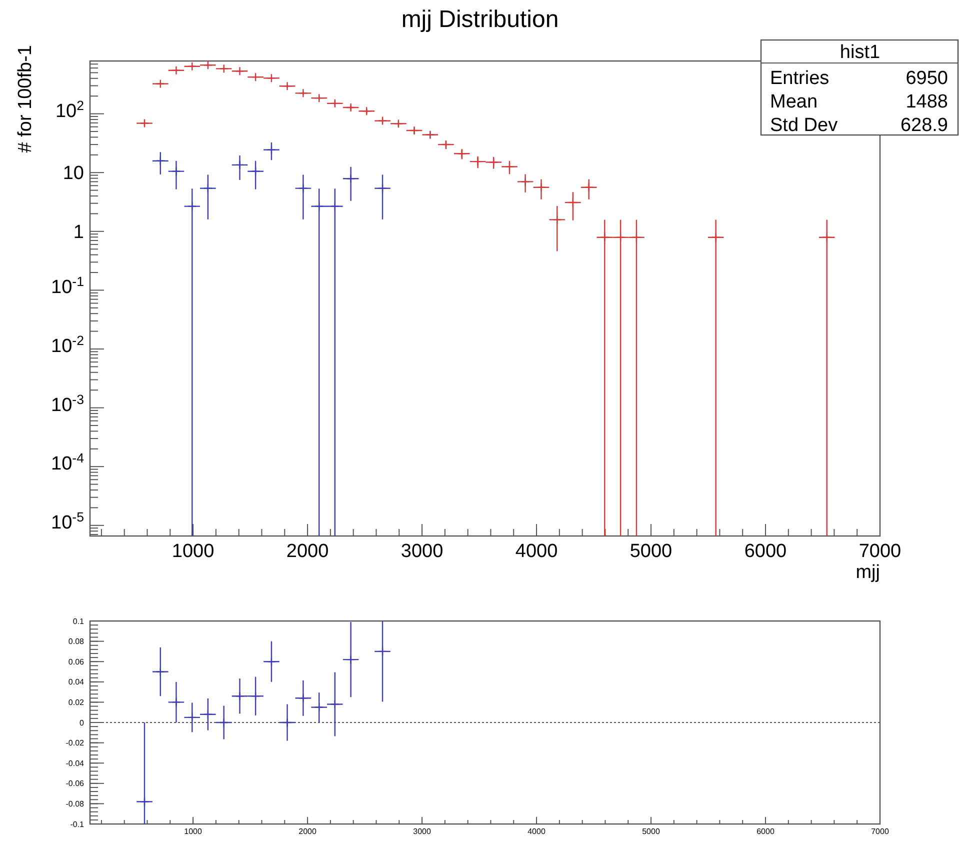 The image size is (959, 846). What do you see at coordinates (67, 286) in the screenshot?
I see `y-tick-label: 10$^{-1}$` at bounding box center [67, 286].